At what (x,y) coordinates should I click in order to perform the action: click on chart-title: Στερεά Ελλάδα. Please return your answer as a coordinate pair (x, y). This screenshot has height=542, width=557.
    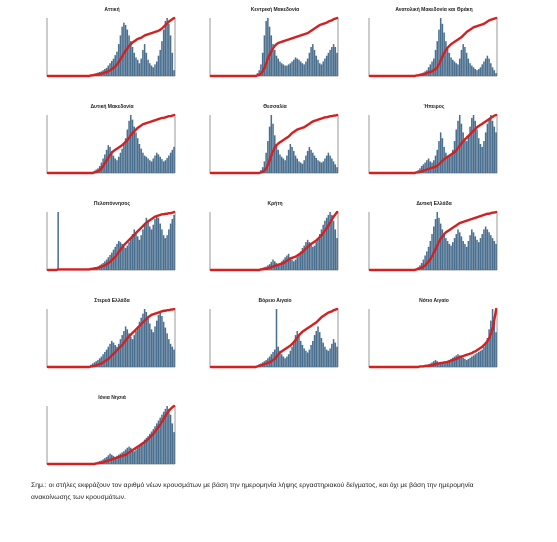
    Looking at the image, I should click on (112, 301).